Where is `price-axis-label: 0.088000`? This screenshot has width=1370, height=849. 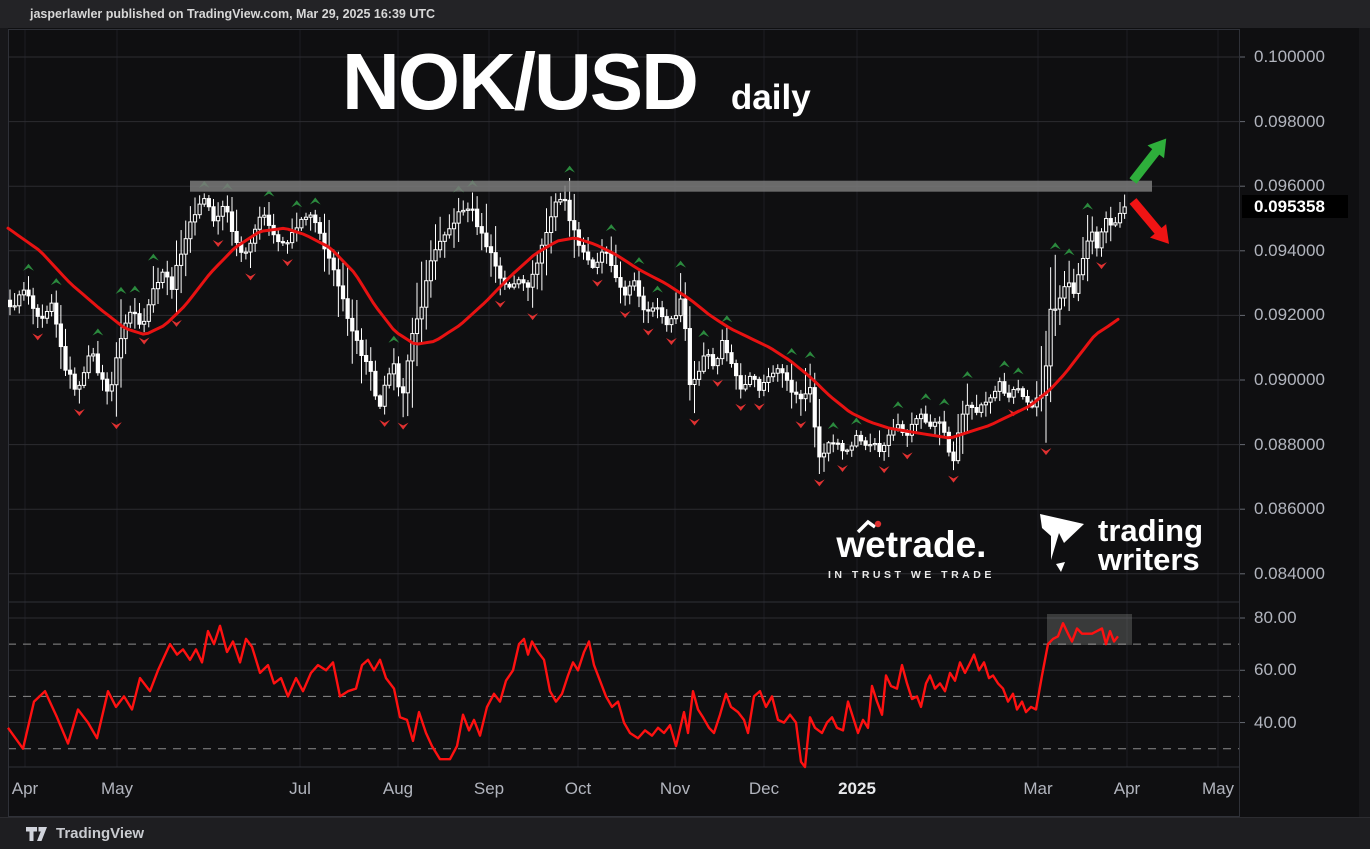 price-axis-label: 0.088000 is located at coordinates (1289, 444).